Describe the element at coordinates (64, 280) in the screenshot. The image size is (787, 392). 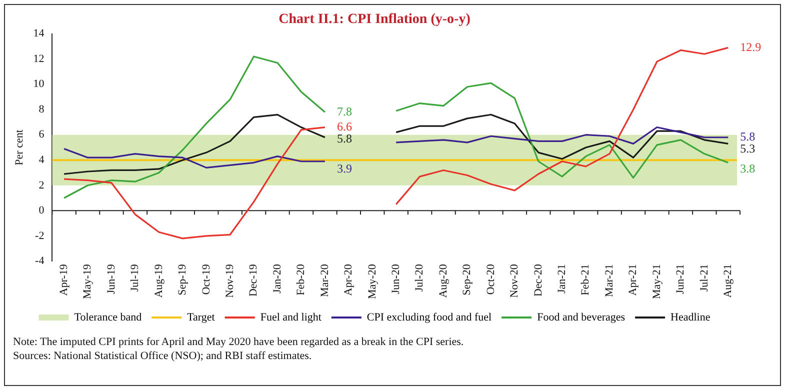
I see `x-tick-label: Apr-19` at that location.